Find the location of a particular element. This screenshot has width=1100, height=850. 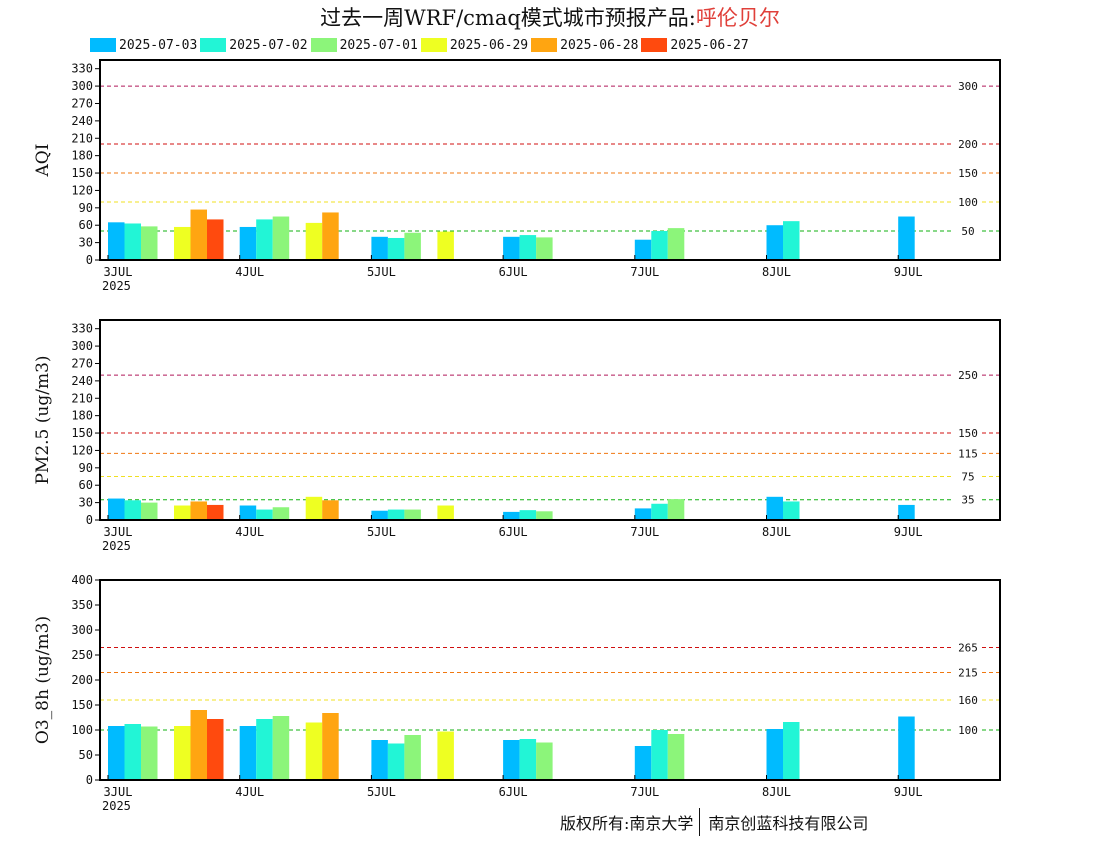

footer-divider is located at coordinates (700, 822).